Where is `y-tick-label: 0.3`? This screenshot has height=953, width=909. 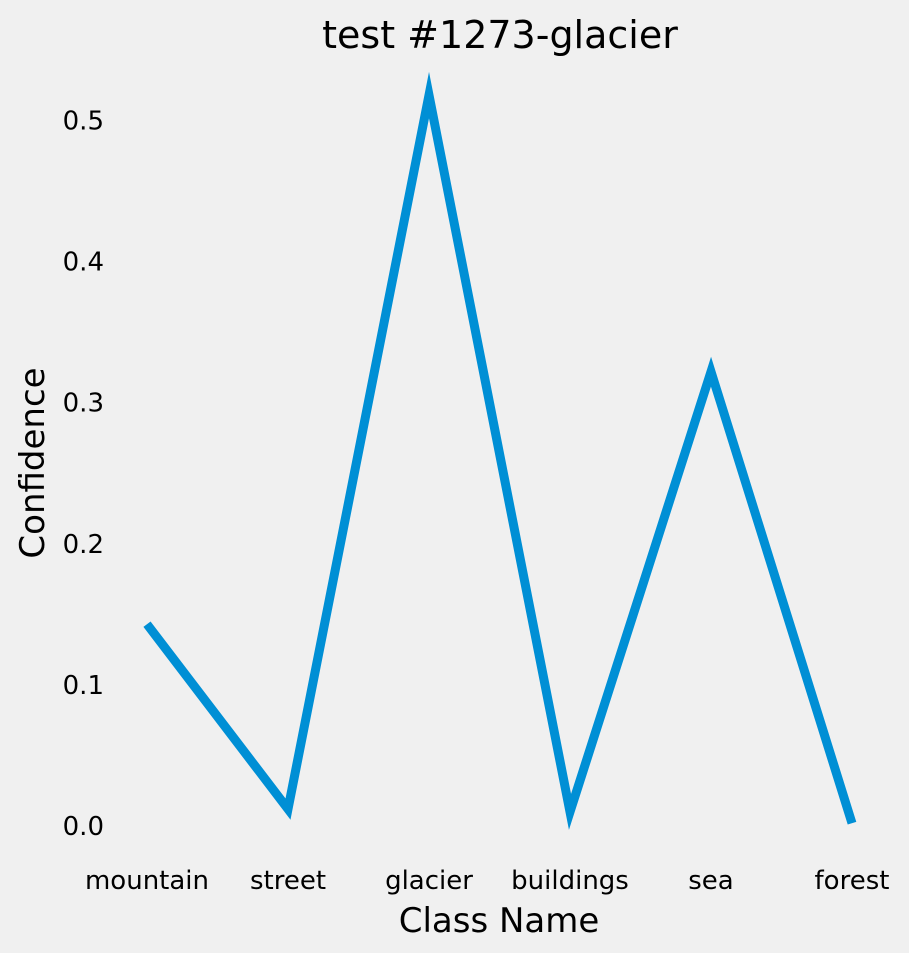 y-tick-label: 0.3 is located at coordinates (83, 404).